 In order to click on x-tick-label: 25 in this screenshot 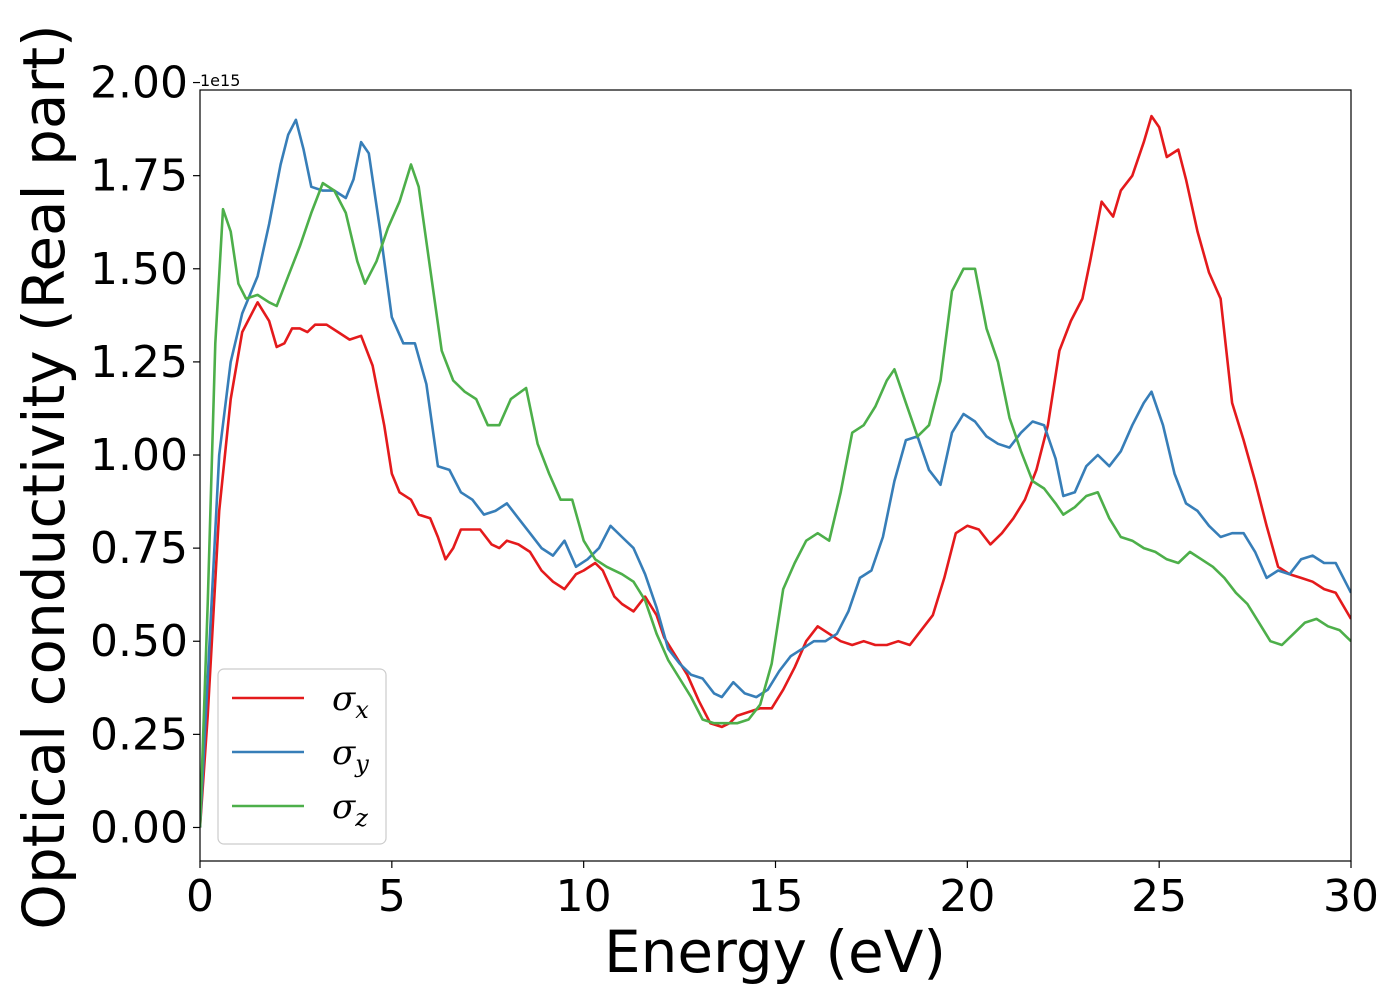, I will do `click(1159, 896)`.